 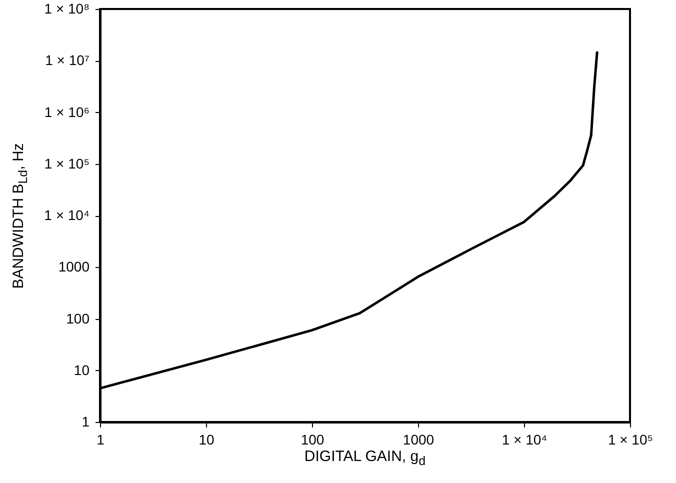 What do you see at coordinates (525, 440) in the screenshot?
I see `x-tick-label: 1 × 10⁴` at bounding box center [525, 440].